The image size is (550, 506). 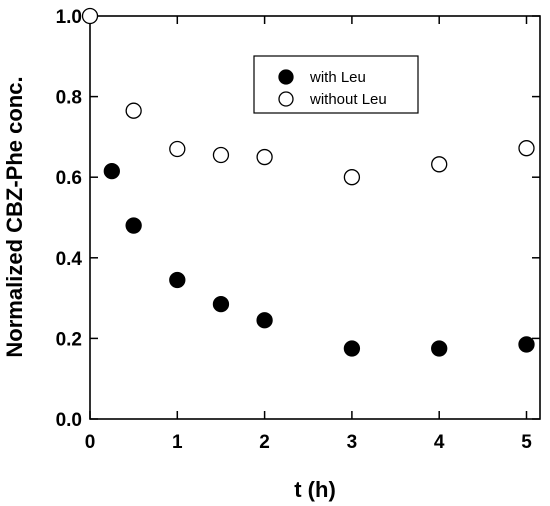 I want to click on legend-marker-with-leu, so click(x=286, y=77).